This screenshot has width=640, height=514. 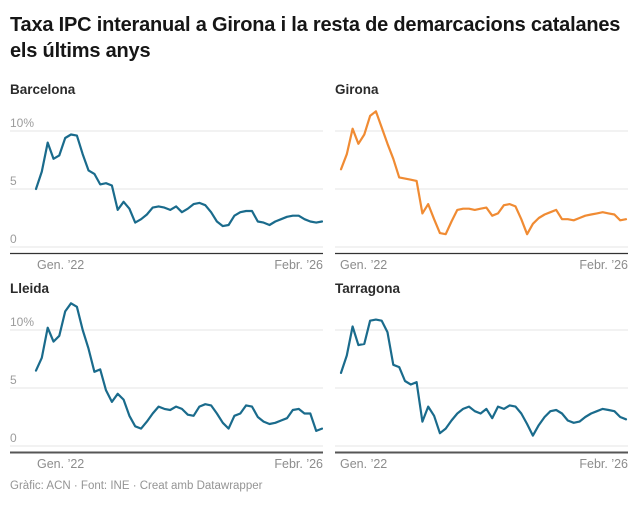 I want to click on x-axis-lleida: Gen. ’22 Febr. ’26, so click(x=166, y=464).